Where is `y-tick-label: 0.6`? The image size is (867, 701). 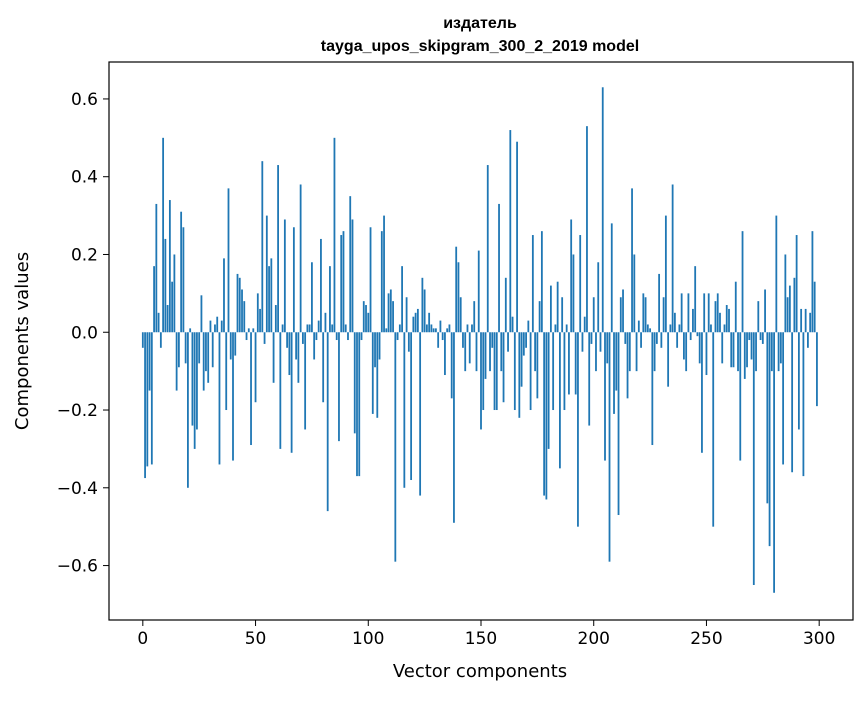
y-tick-label: 0.6 is located at coordinates (84, 100).